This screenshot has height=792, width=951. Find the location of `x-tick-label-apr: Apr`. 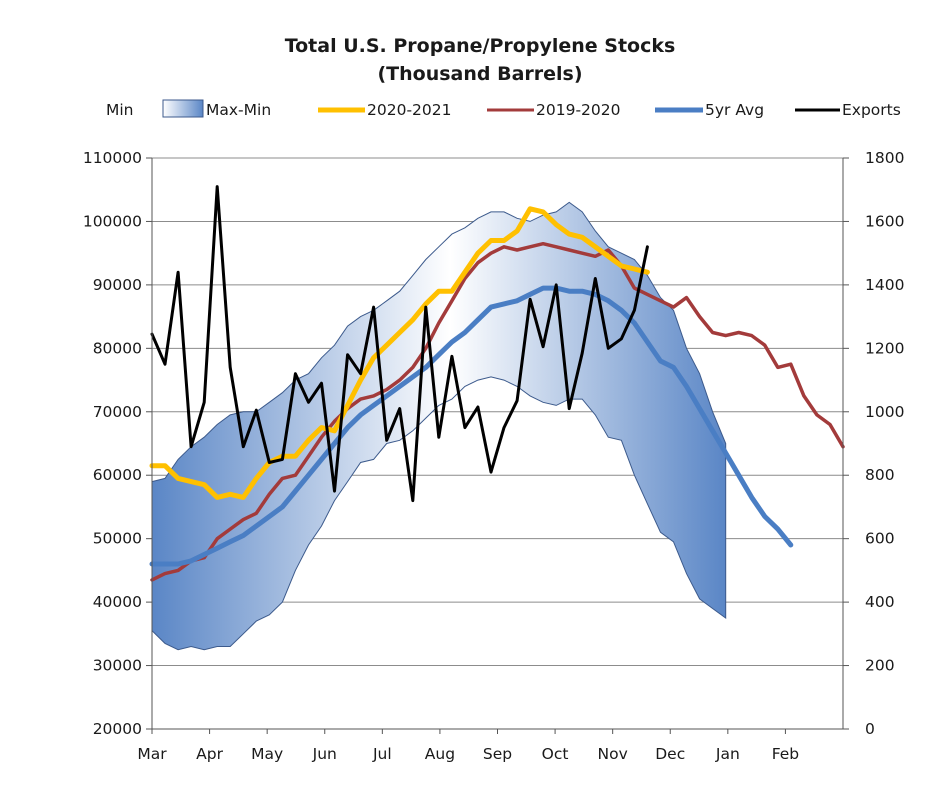

x-tick-label-apr: Apr is located at coordinates (209, 754).